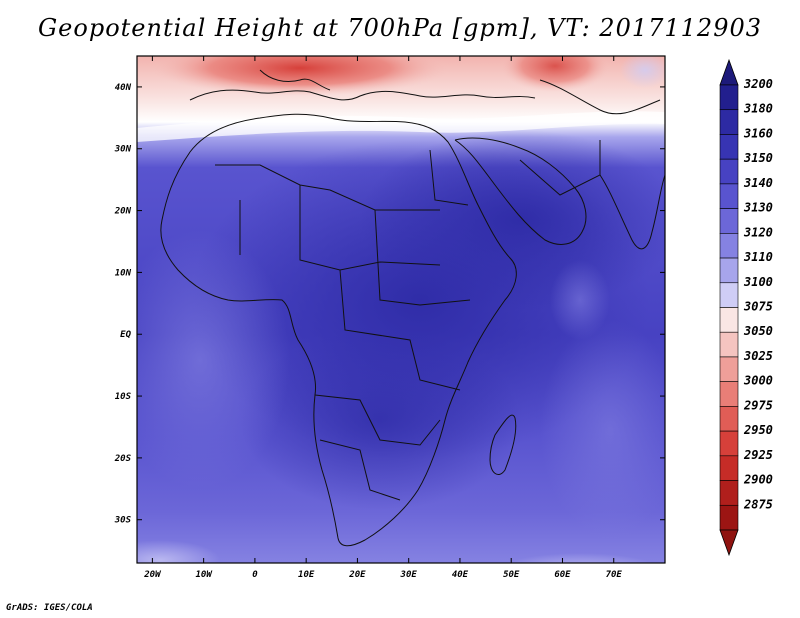 This screenshot has height=618, width=800. I want to click on lat-tick-label: 20S, so click(123, 459).